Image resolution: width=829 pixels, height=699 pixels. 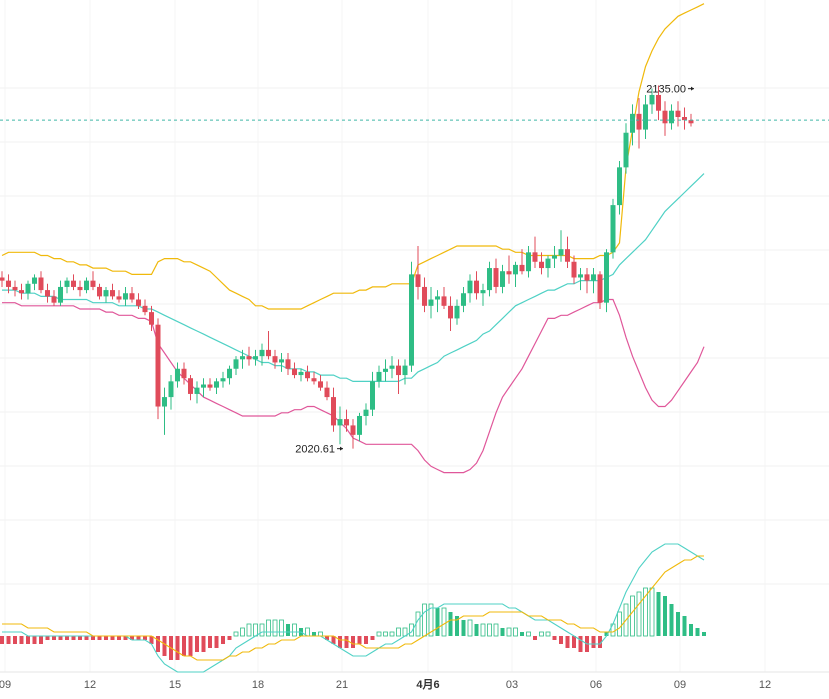 What do you see at coordinates (680, 685) in the screenshot?
I see `x-tick-label: 09` at bounding box center [680, 685].